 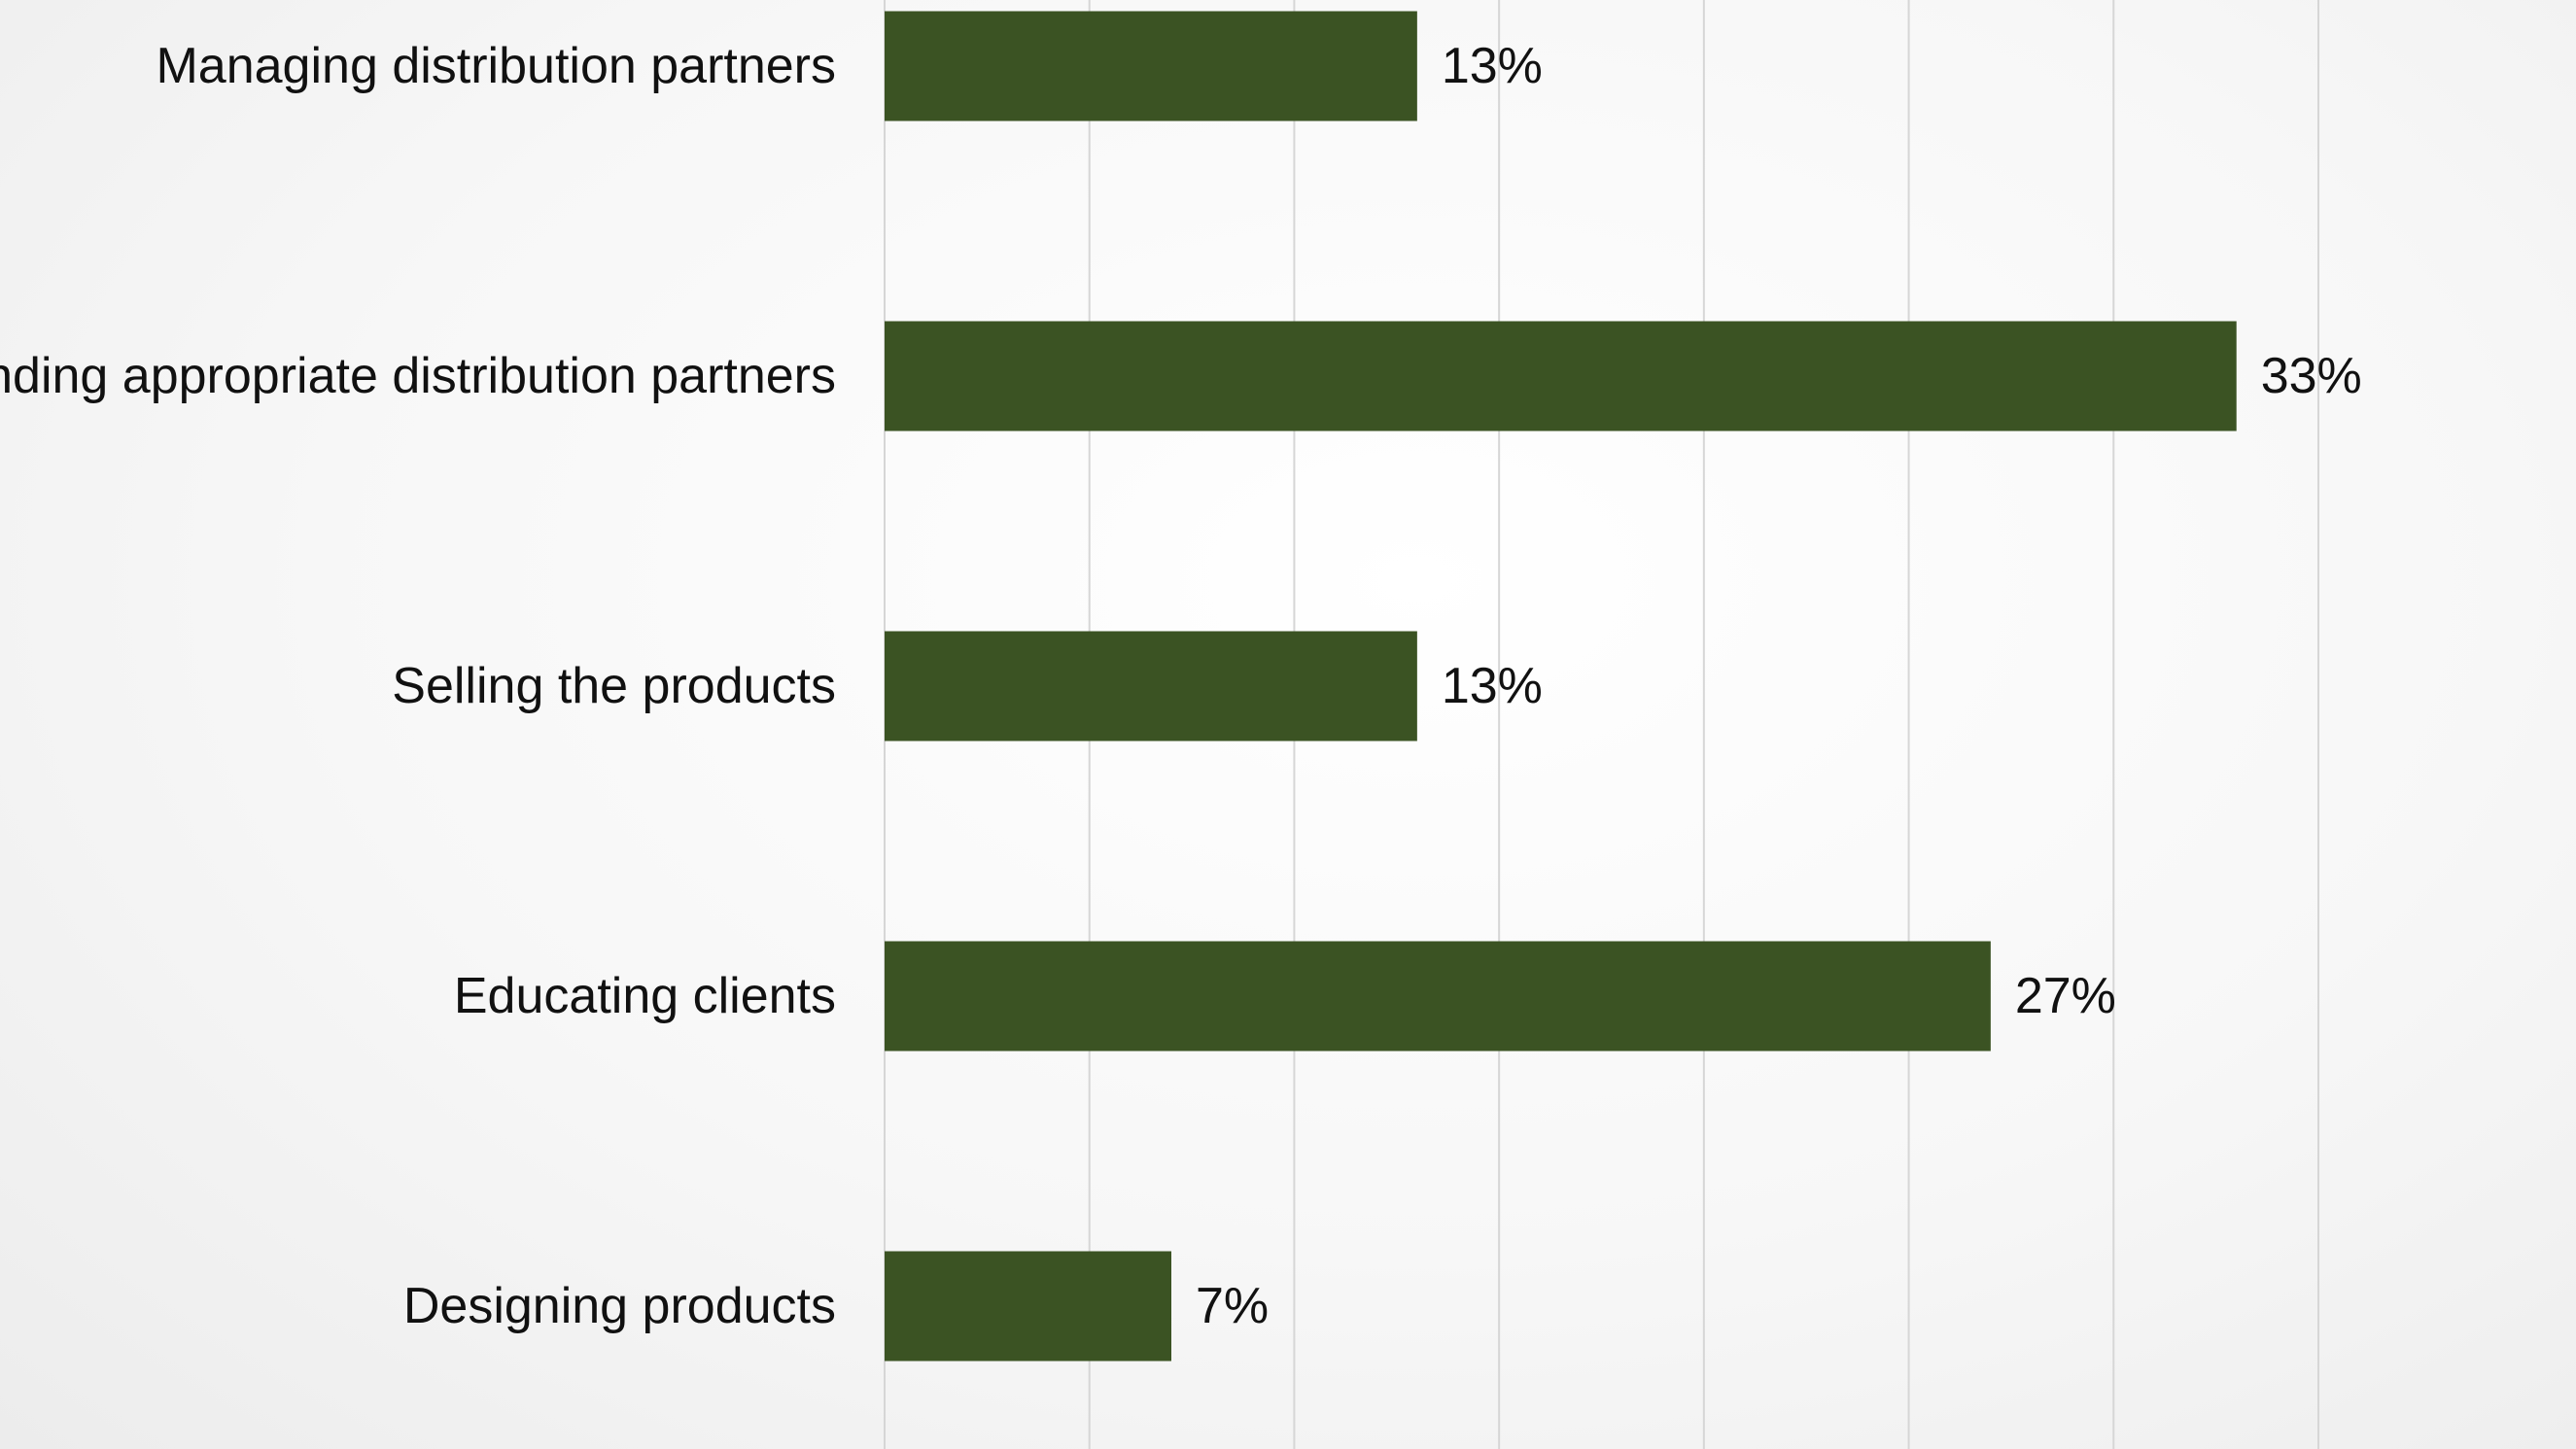 What do you see at coordinates (496, 66) in the screenshot?
I see `category-label: Managing distribution partners` at bounding box center [496, 66].